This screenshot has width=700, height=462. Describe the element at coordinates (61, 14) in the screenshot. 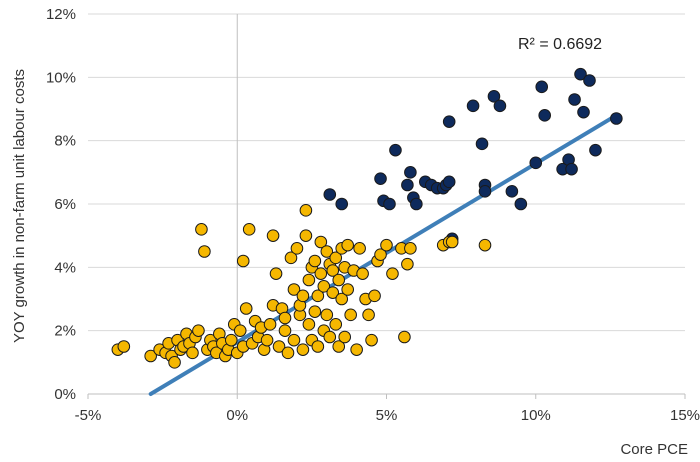

I see `y-tick-label: 12%` at that location.